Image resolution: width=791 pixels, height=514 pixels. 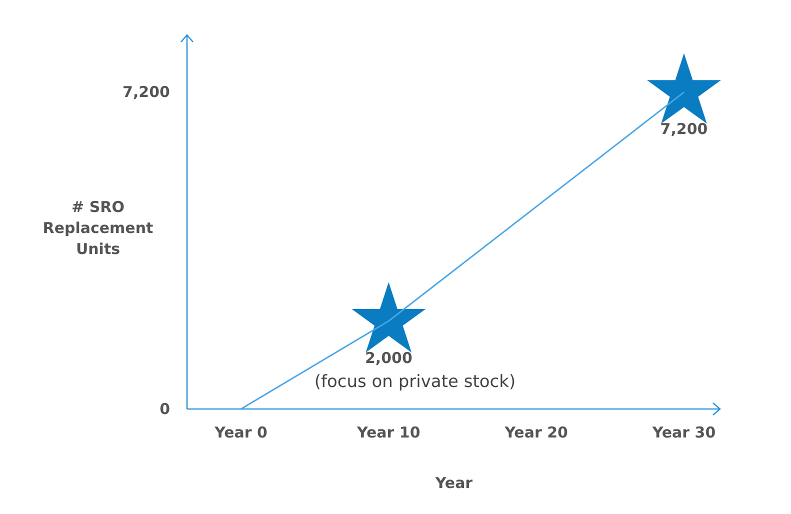 I want to click on x-tick-label: Year 30, so click(x=683, y=433).